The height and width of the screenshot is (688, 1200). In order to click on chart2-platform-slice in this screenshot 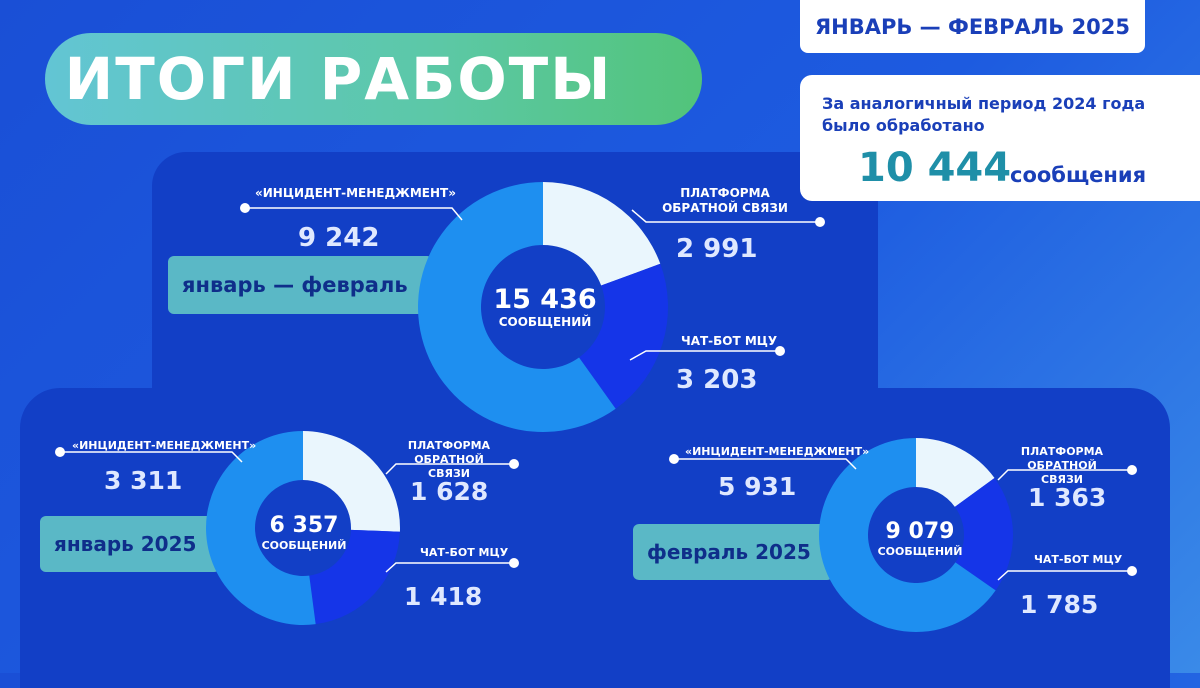, I will do `click(955, 472)`.